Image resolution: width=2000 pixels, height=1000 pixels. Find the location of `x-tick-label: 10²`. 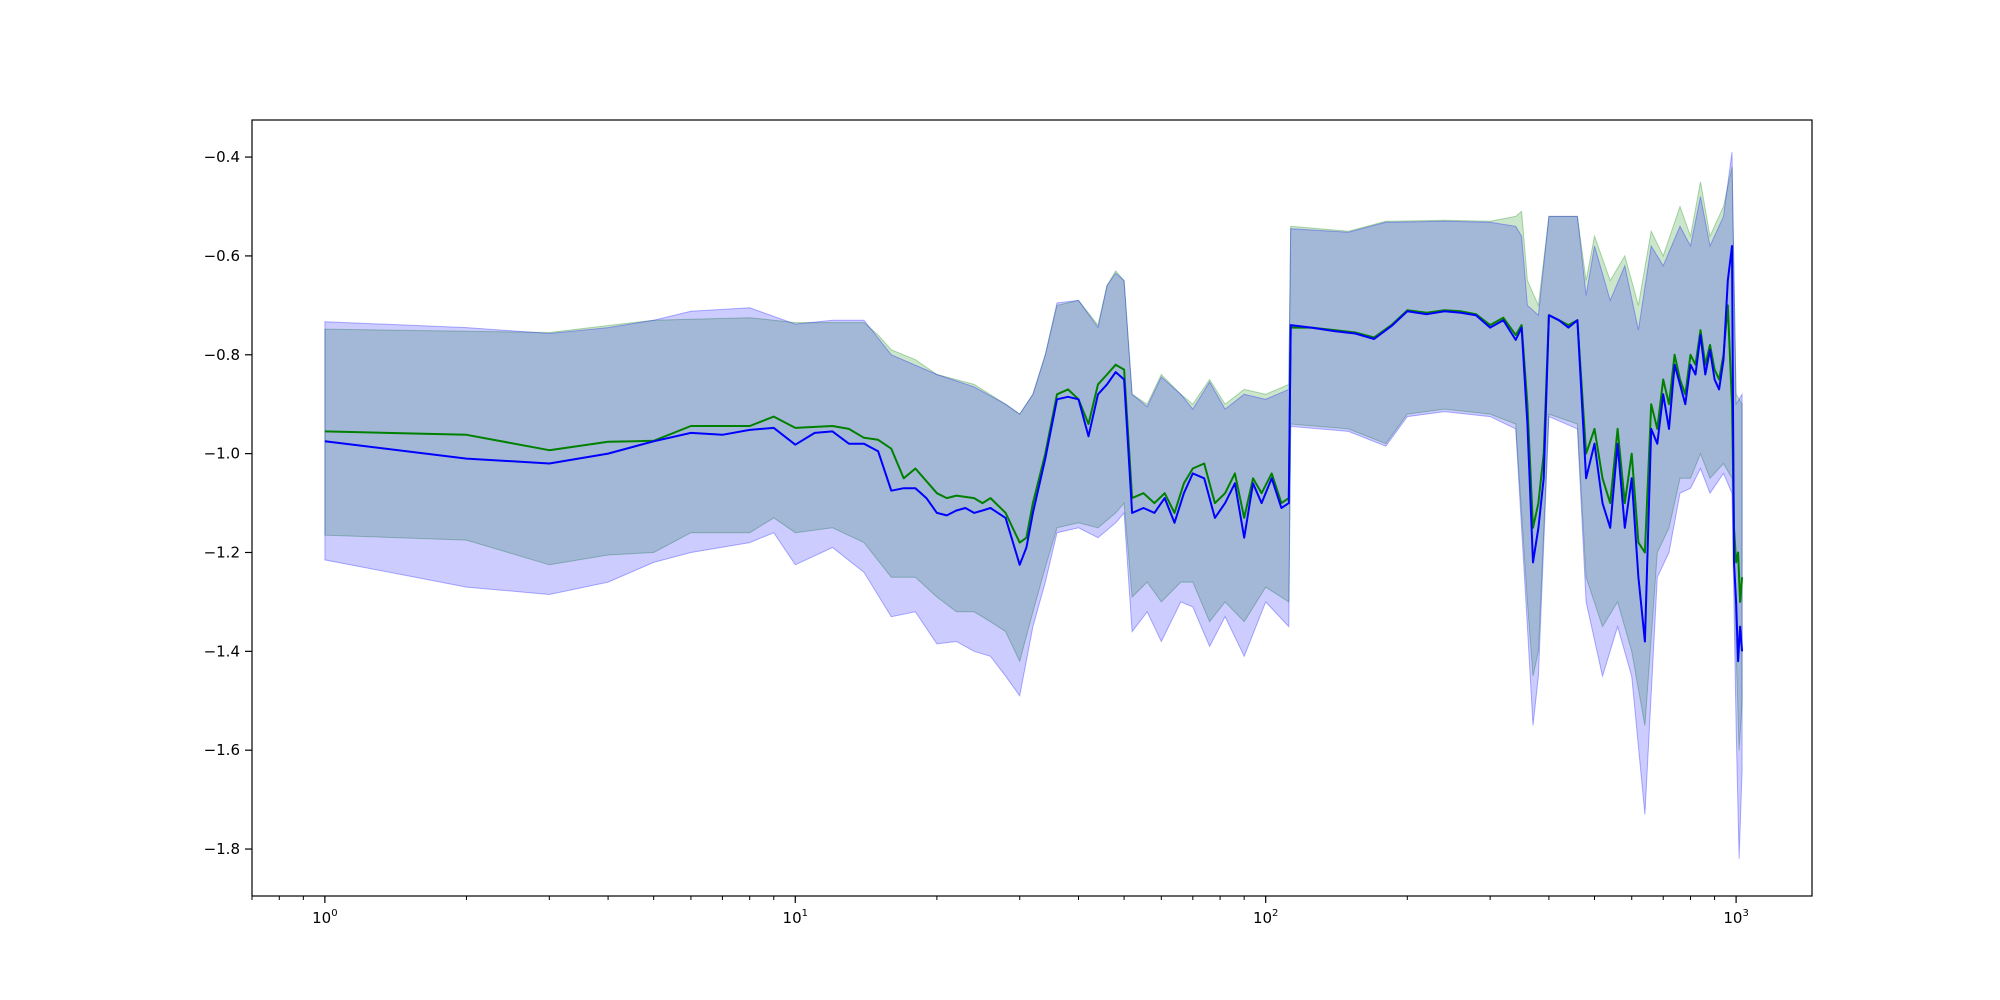

x-tick-label: 10² is located at coordinates (1265, 917).